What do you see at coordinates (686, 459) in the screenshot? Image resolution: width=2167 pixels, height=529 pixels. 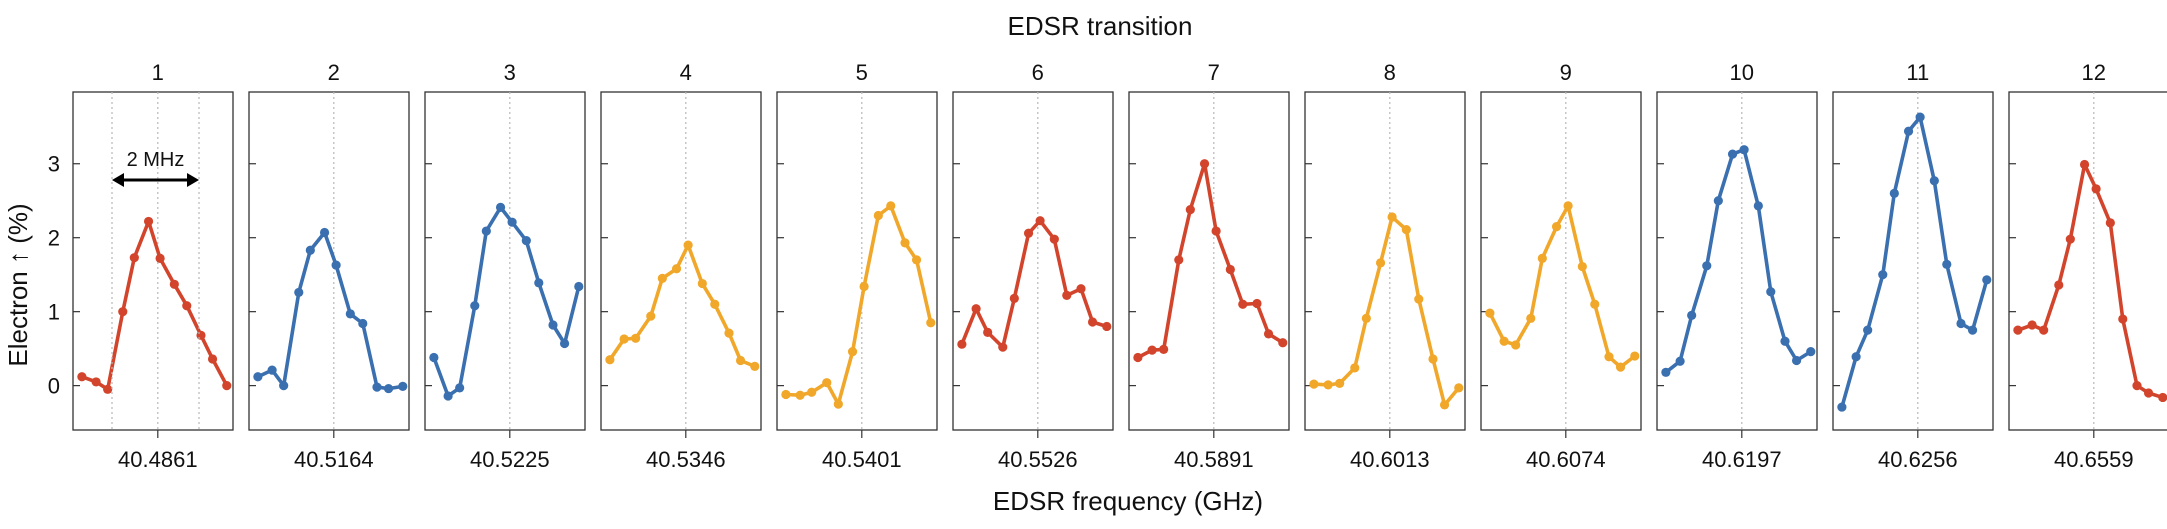 I see `x-tick-label: 40.5346` at bounding box center [686, 459].